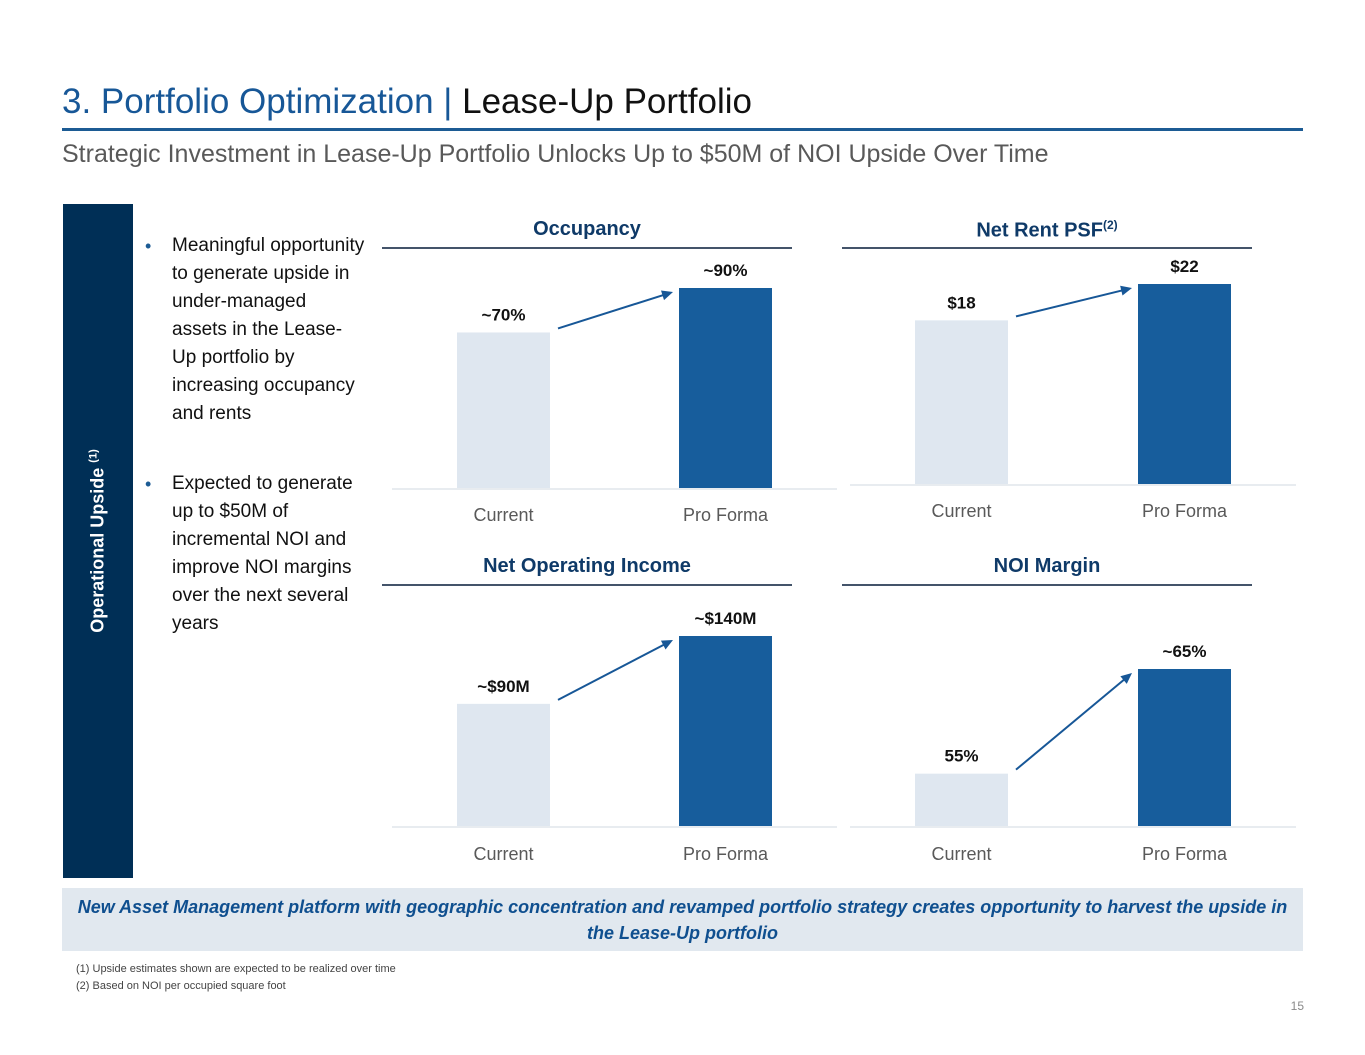 The image size is (1365, 1055). I want to click on sidebar-label: Operational Upside (1), so click(98, 541).